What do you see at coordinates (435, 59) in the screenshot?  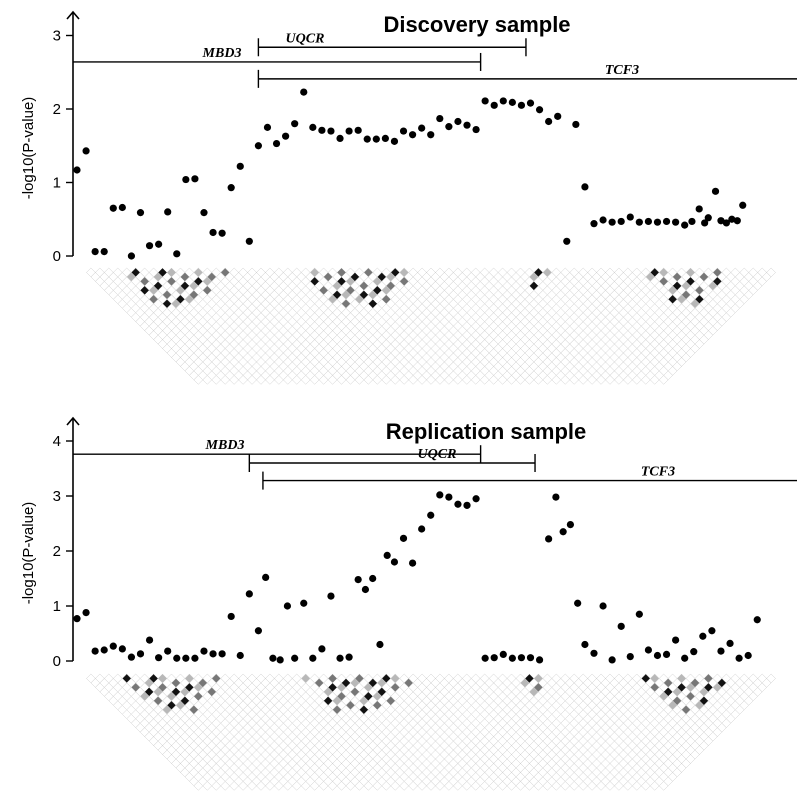 I see `discovery-gene-tracks: MBD3 UQCR TCF3` at bounding box center [435, 59].